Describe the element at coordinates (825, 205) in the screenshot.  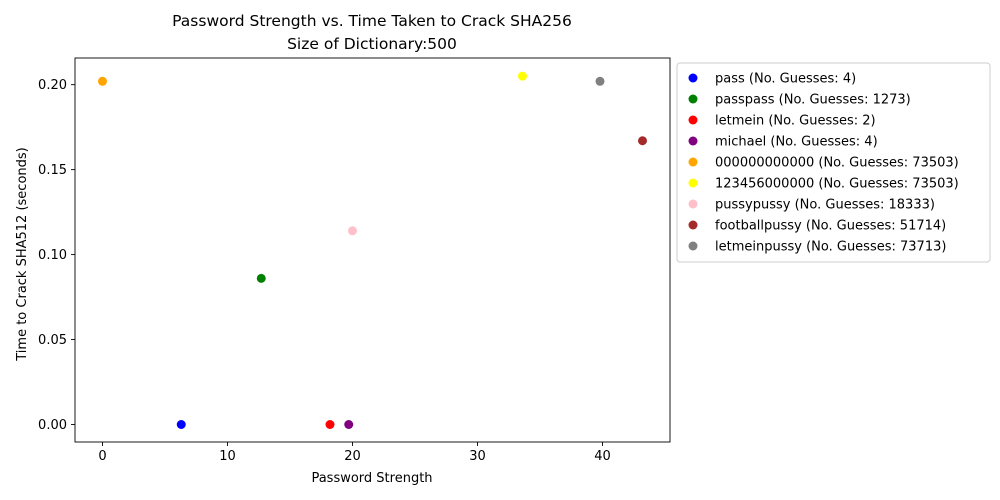
I see `legend-label: pussypussy (No. Guesses: 18333)` at that location.